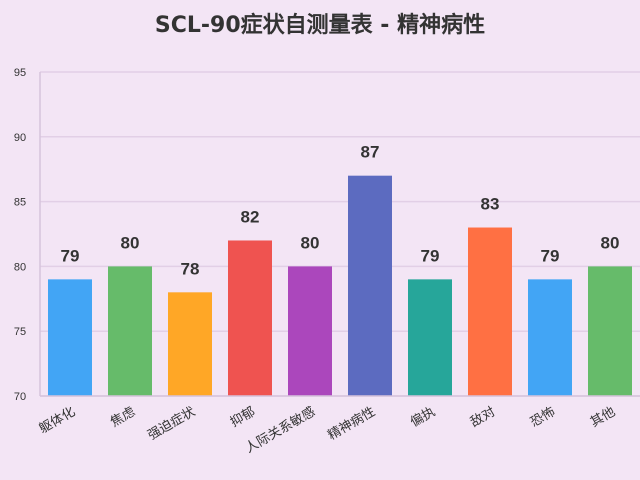 This screenshot has width=640, height=480. I want to click on x-tick-label: 精神病性, so click(351, 423).